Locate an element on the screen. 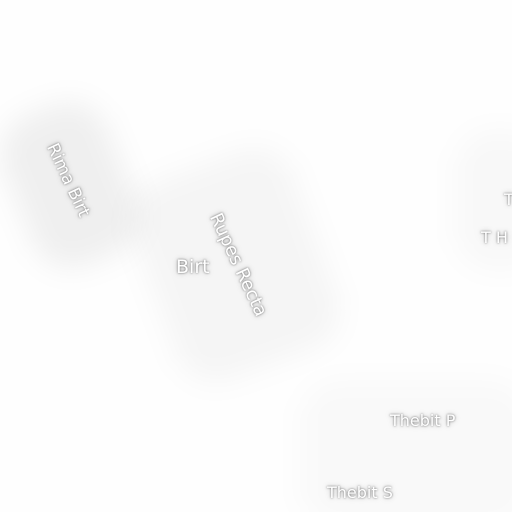  feature-label-thebit-p: Thebit P is located at coordinates (423, 420).